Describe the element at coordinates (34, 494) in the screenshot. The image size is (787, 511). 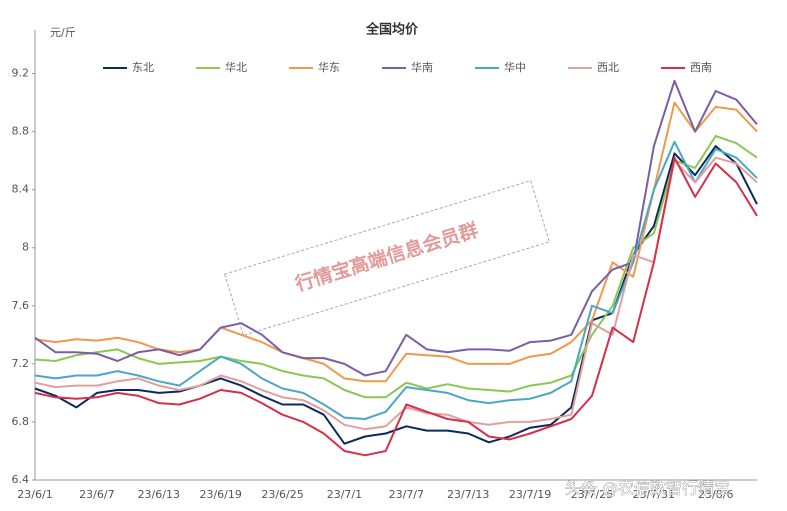
I see `x-tick-label: 23/6/1` at that location.